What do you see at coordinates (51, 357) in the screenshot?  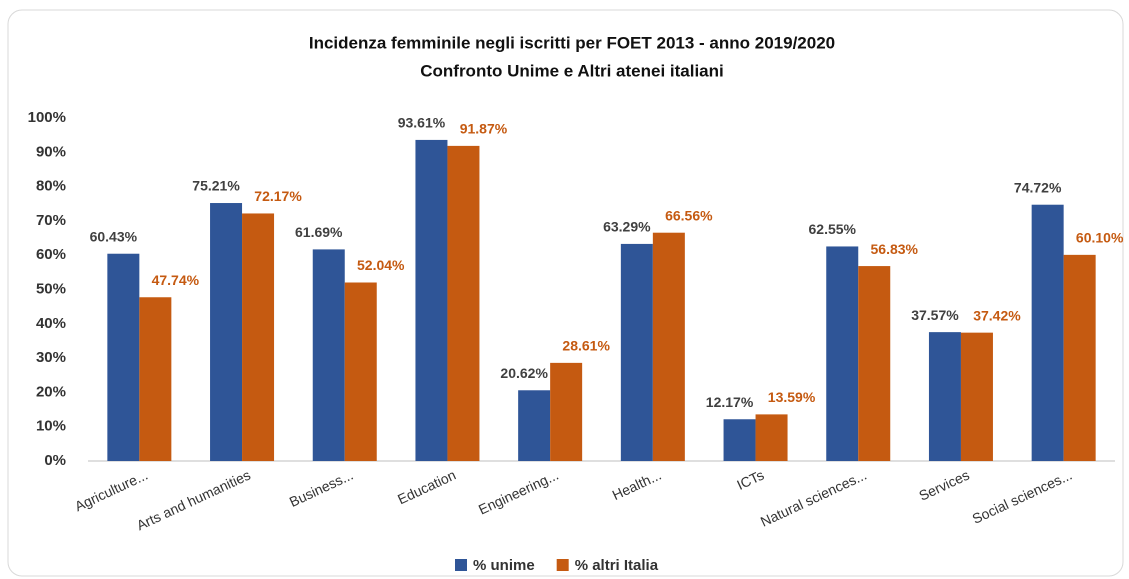 I see `y-tick-label: 30%` at bounding box center [51, 357].